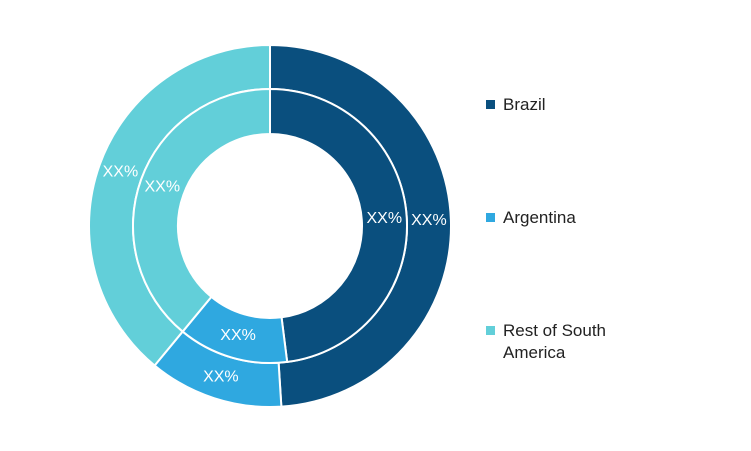 This screenshot has height=451, width=751. I want to click on legend-item: Brazil, so click(564, 105).